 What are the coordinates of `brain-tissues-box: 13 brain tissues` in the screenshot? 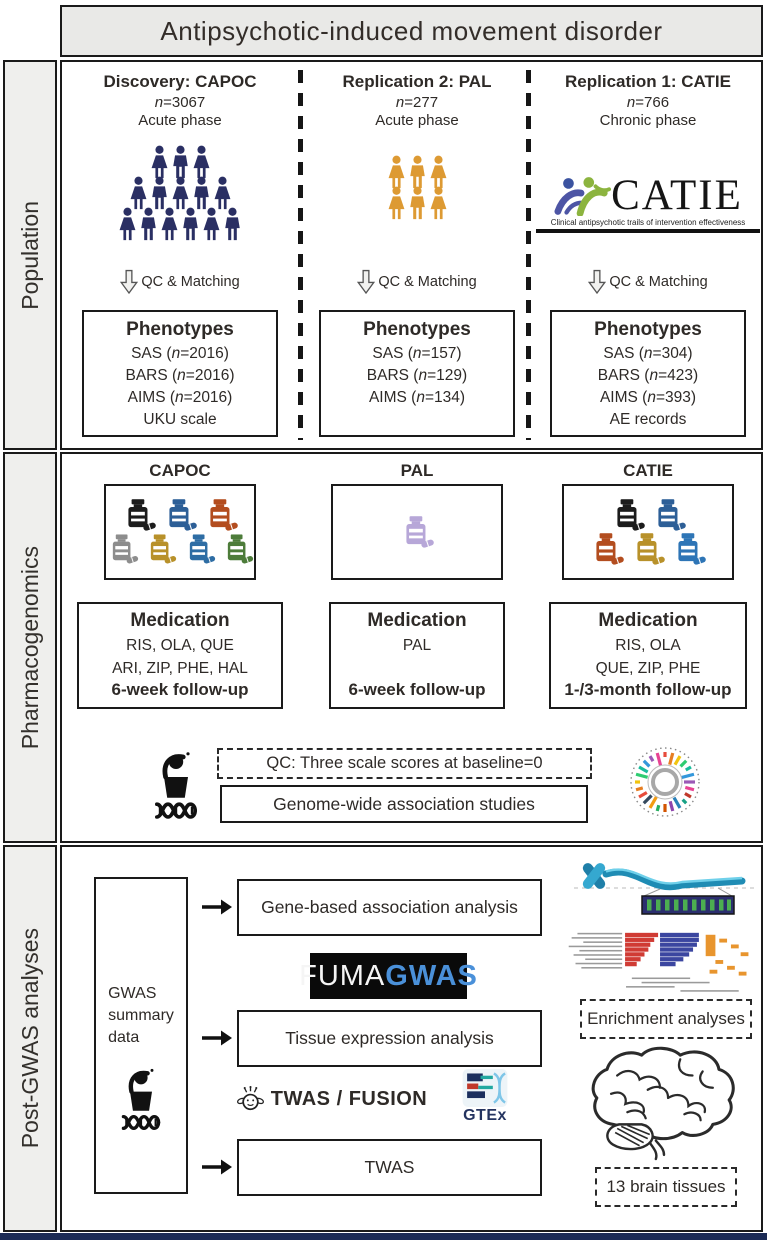 It's located at (666, 1187).